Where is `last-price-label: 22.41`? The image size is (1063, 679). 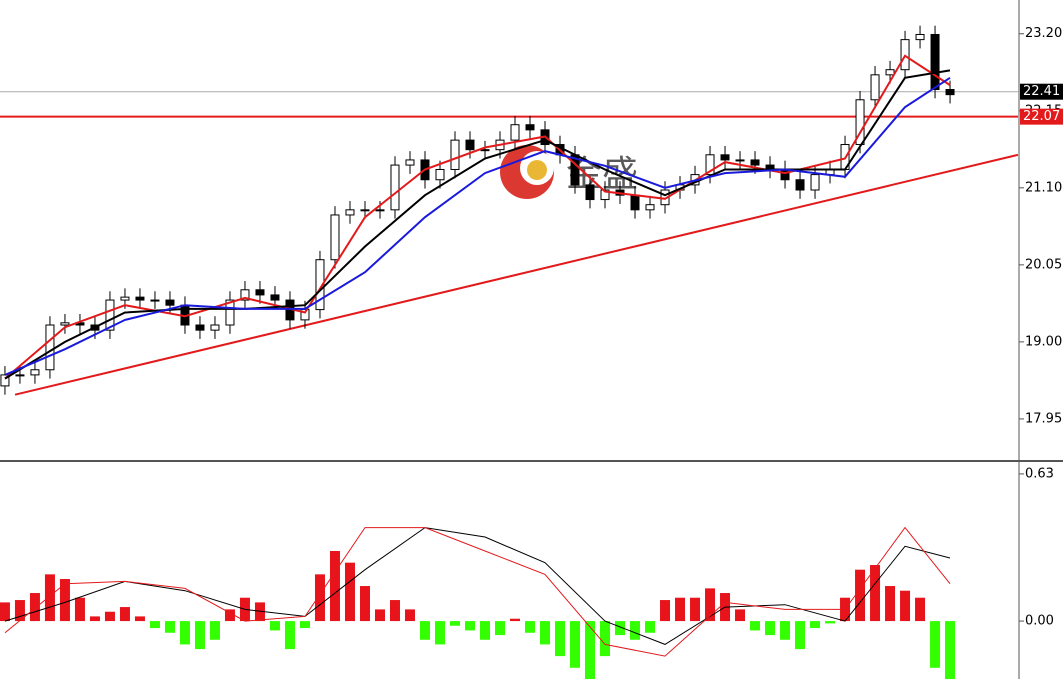 last-price-label: 22.41 is located at coordinates (1041, 91).